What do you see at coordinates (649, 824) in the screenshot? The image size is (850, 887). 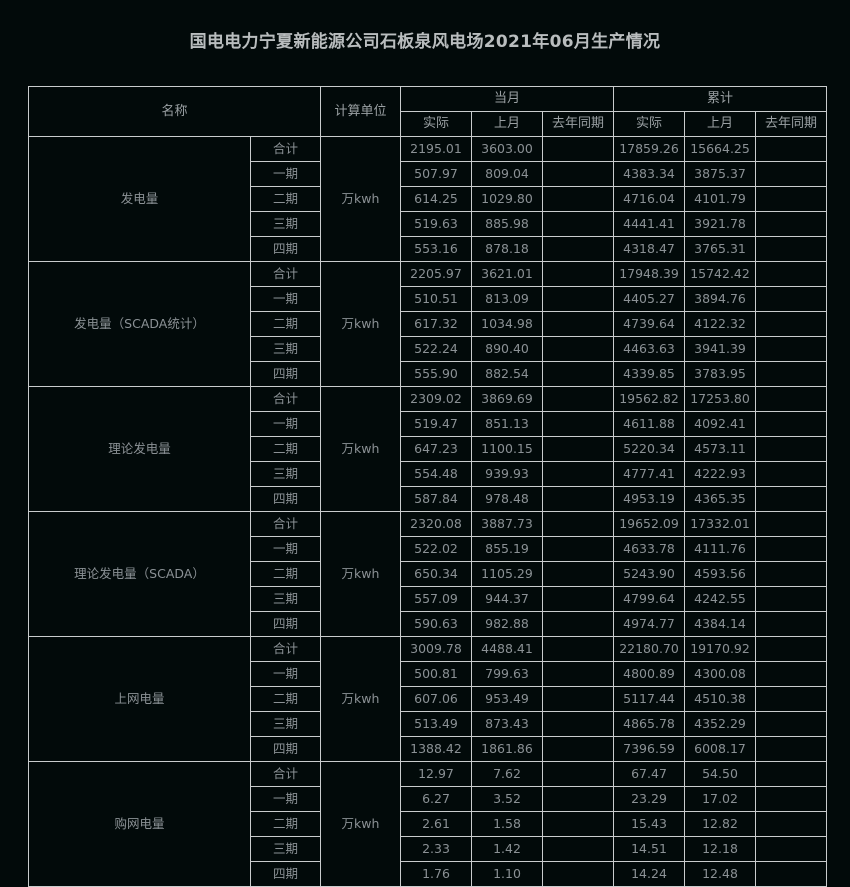 I see `value-cell-c-actual: 15.43` at bounding box center [649, 824].